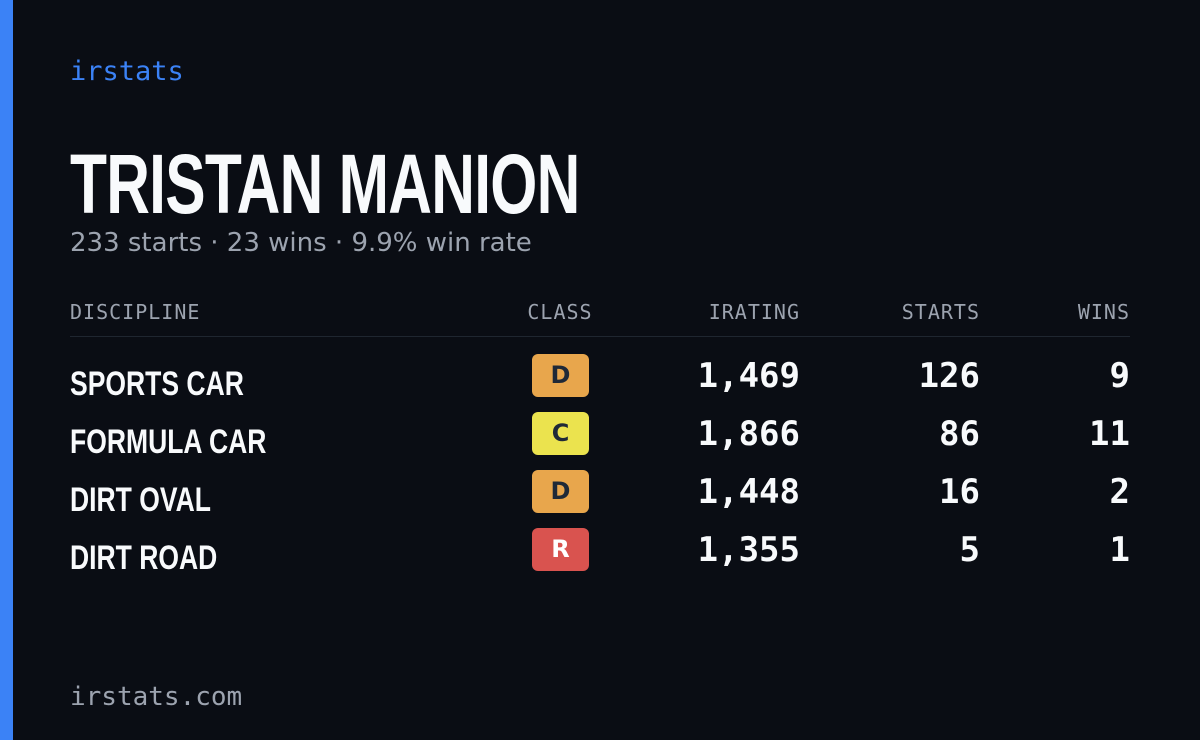  I want to click on summary: 233 starts · 23 wins · 9.9% win rate, so click(301, 243).